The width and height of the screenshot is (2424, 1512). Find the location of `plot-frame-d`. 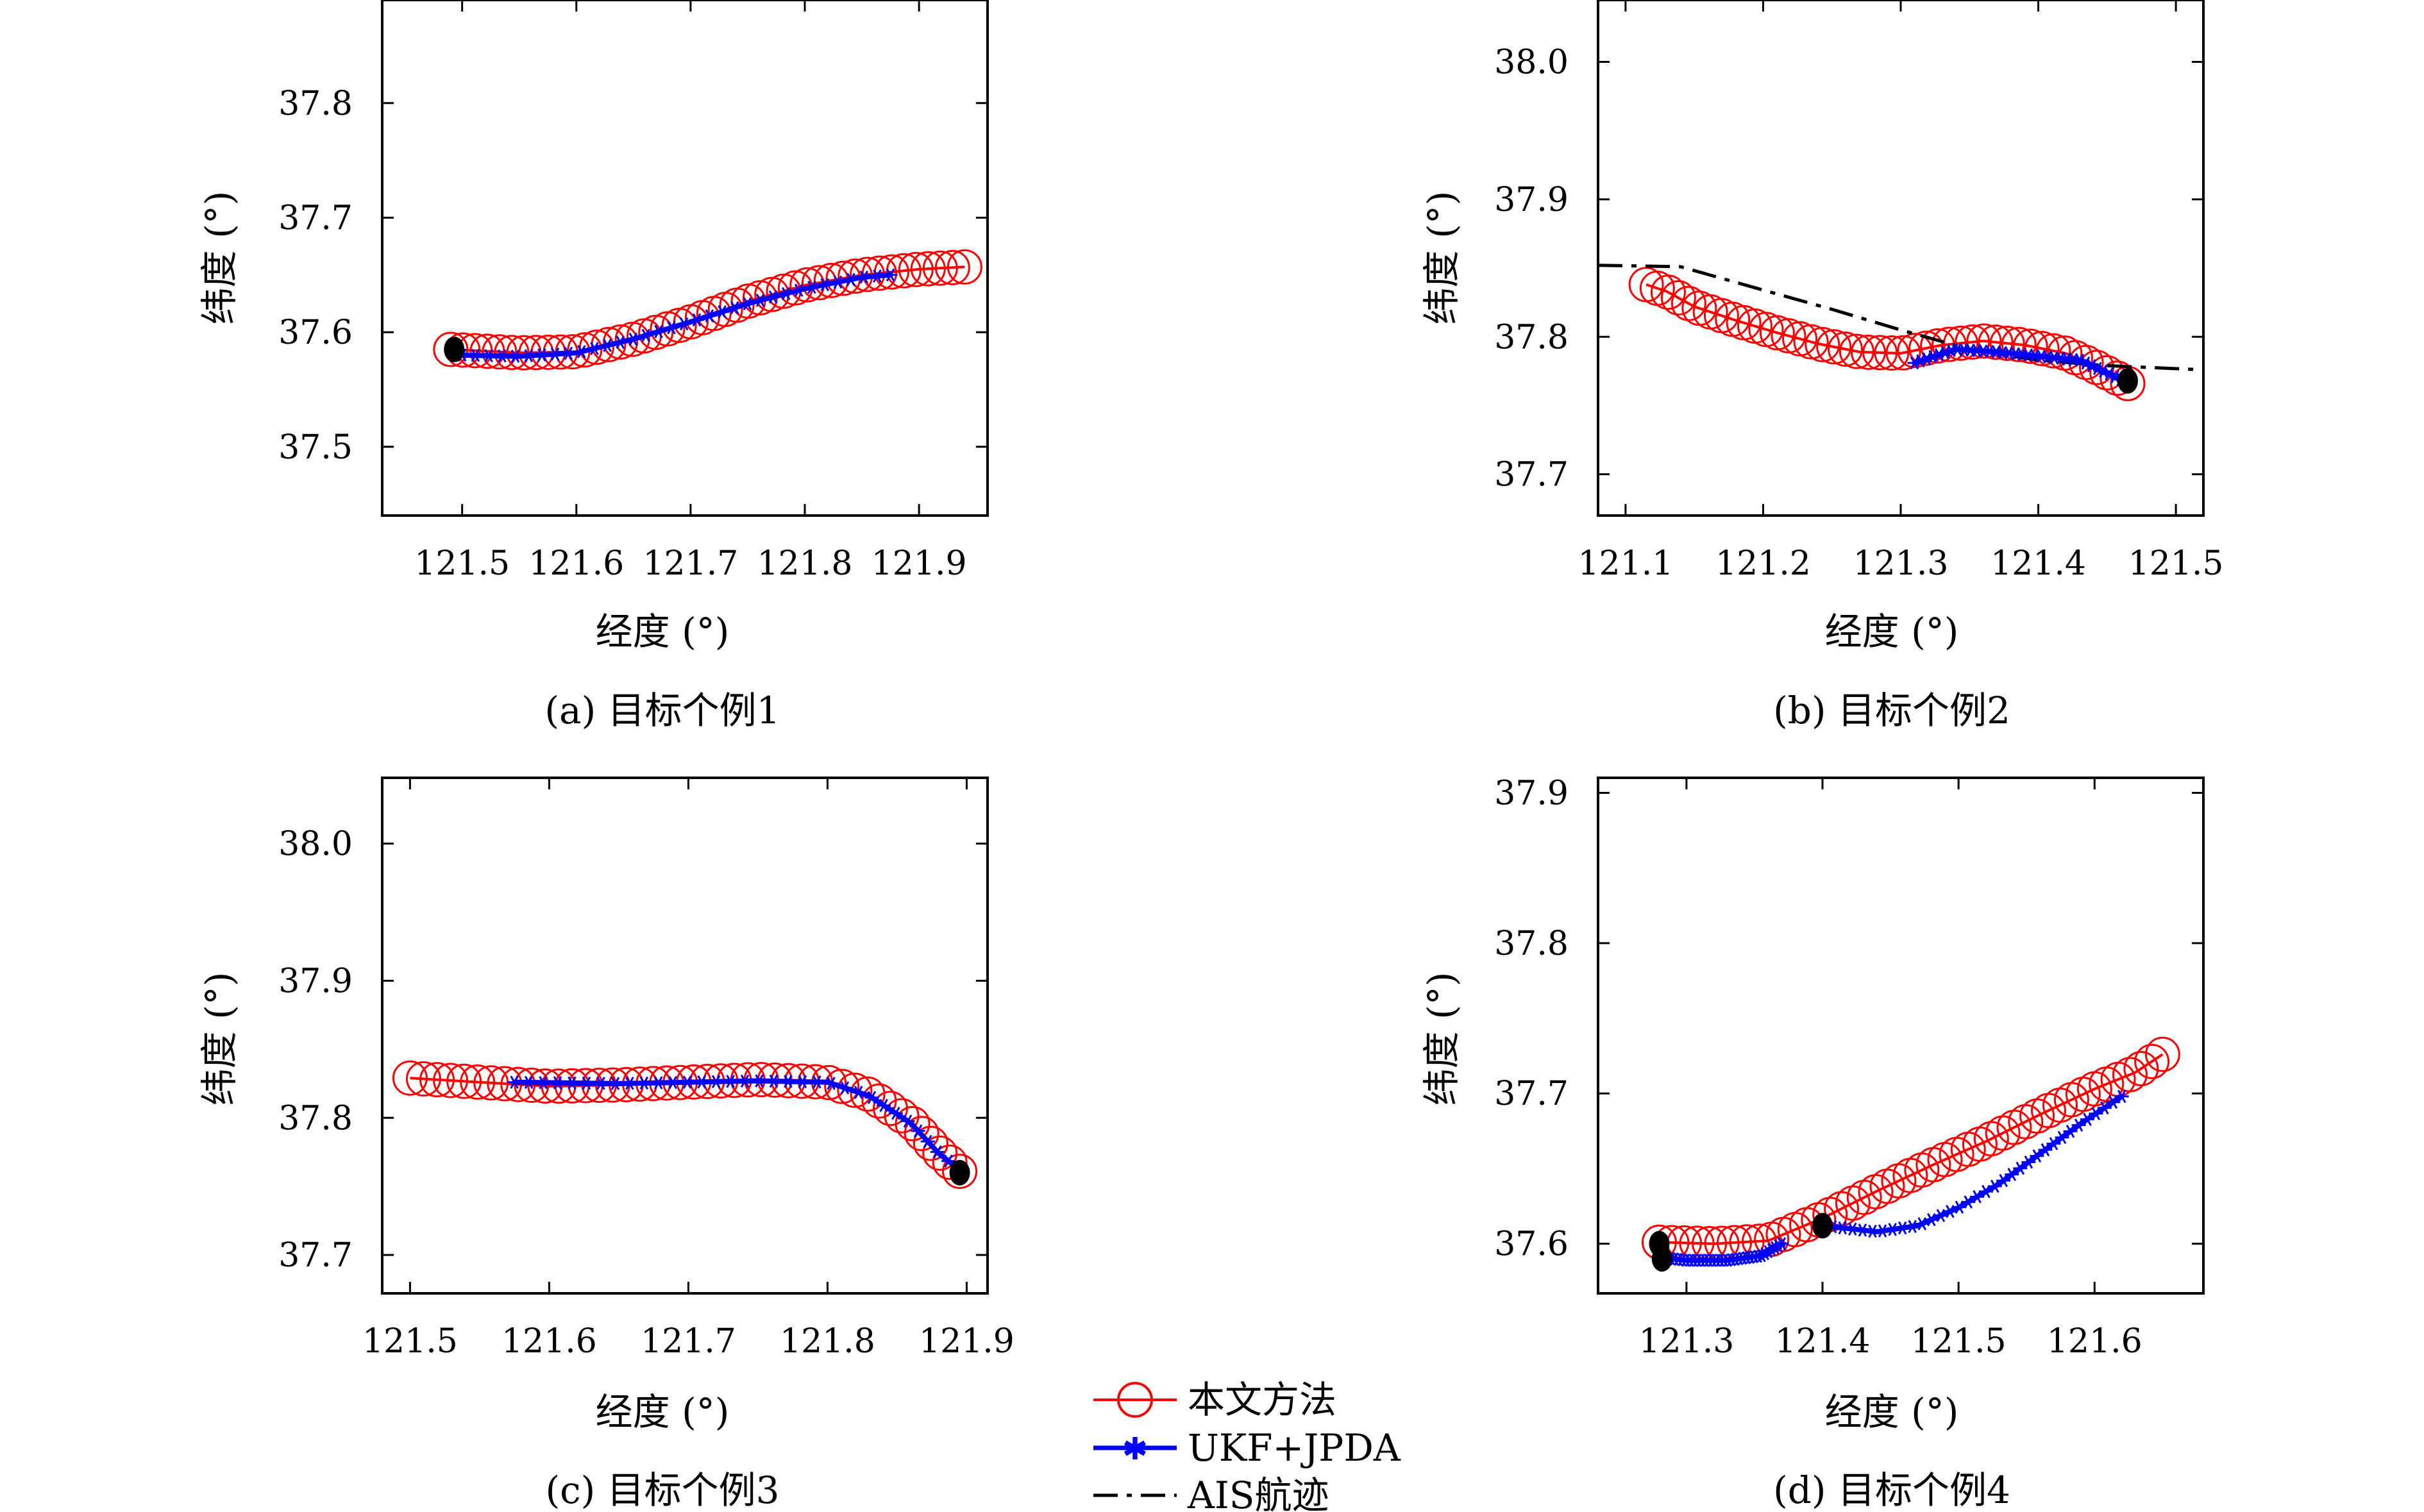

plot-frame-d is located at coordinates (1901, 1036).